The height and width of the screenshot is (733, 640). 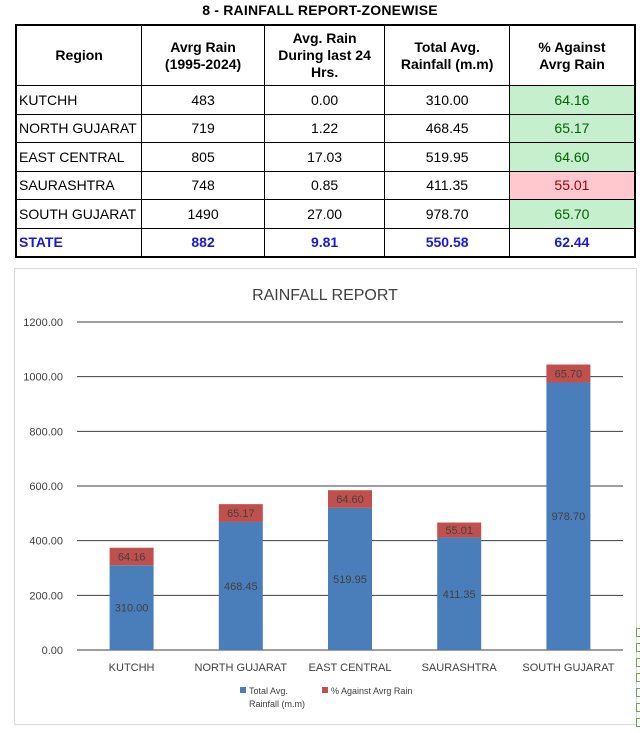 I want to click on cell-pct: 55.01, so click(x=572, y=185).